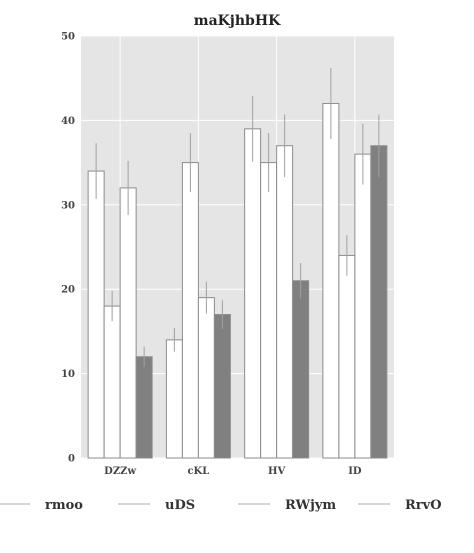 This screenshot has height=553, width=474. I want to click on bar-uDS-HV, so click(269, 310).